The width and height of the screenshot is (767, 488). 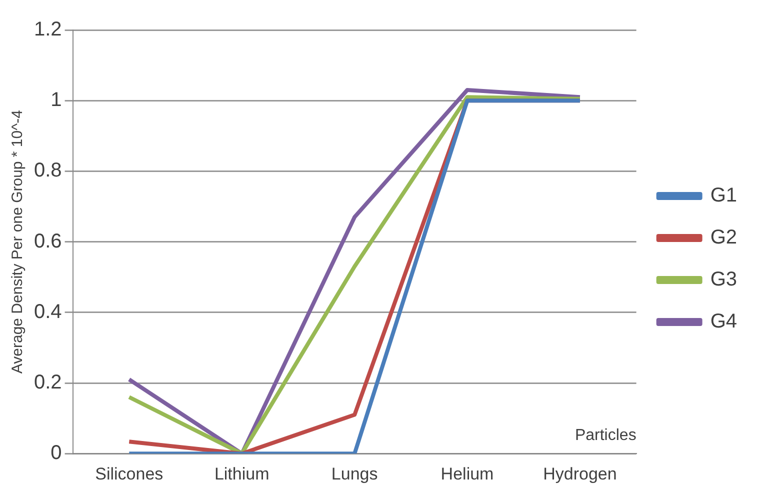 What do you see at coordinates (724, 279) in the screenshot?
I see `legend-label: G3` at bounding box center [724, 279].